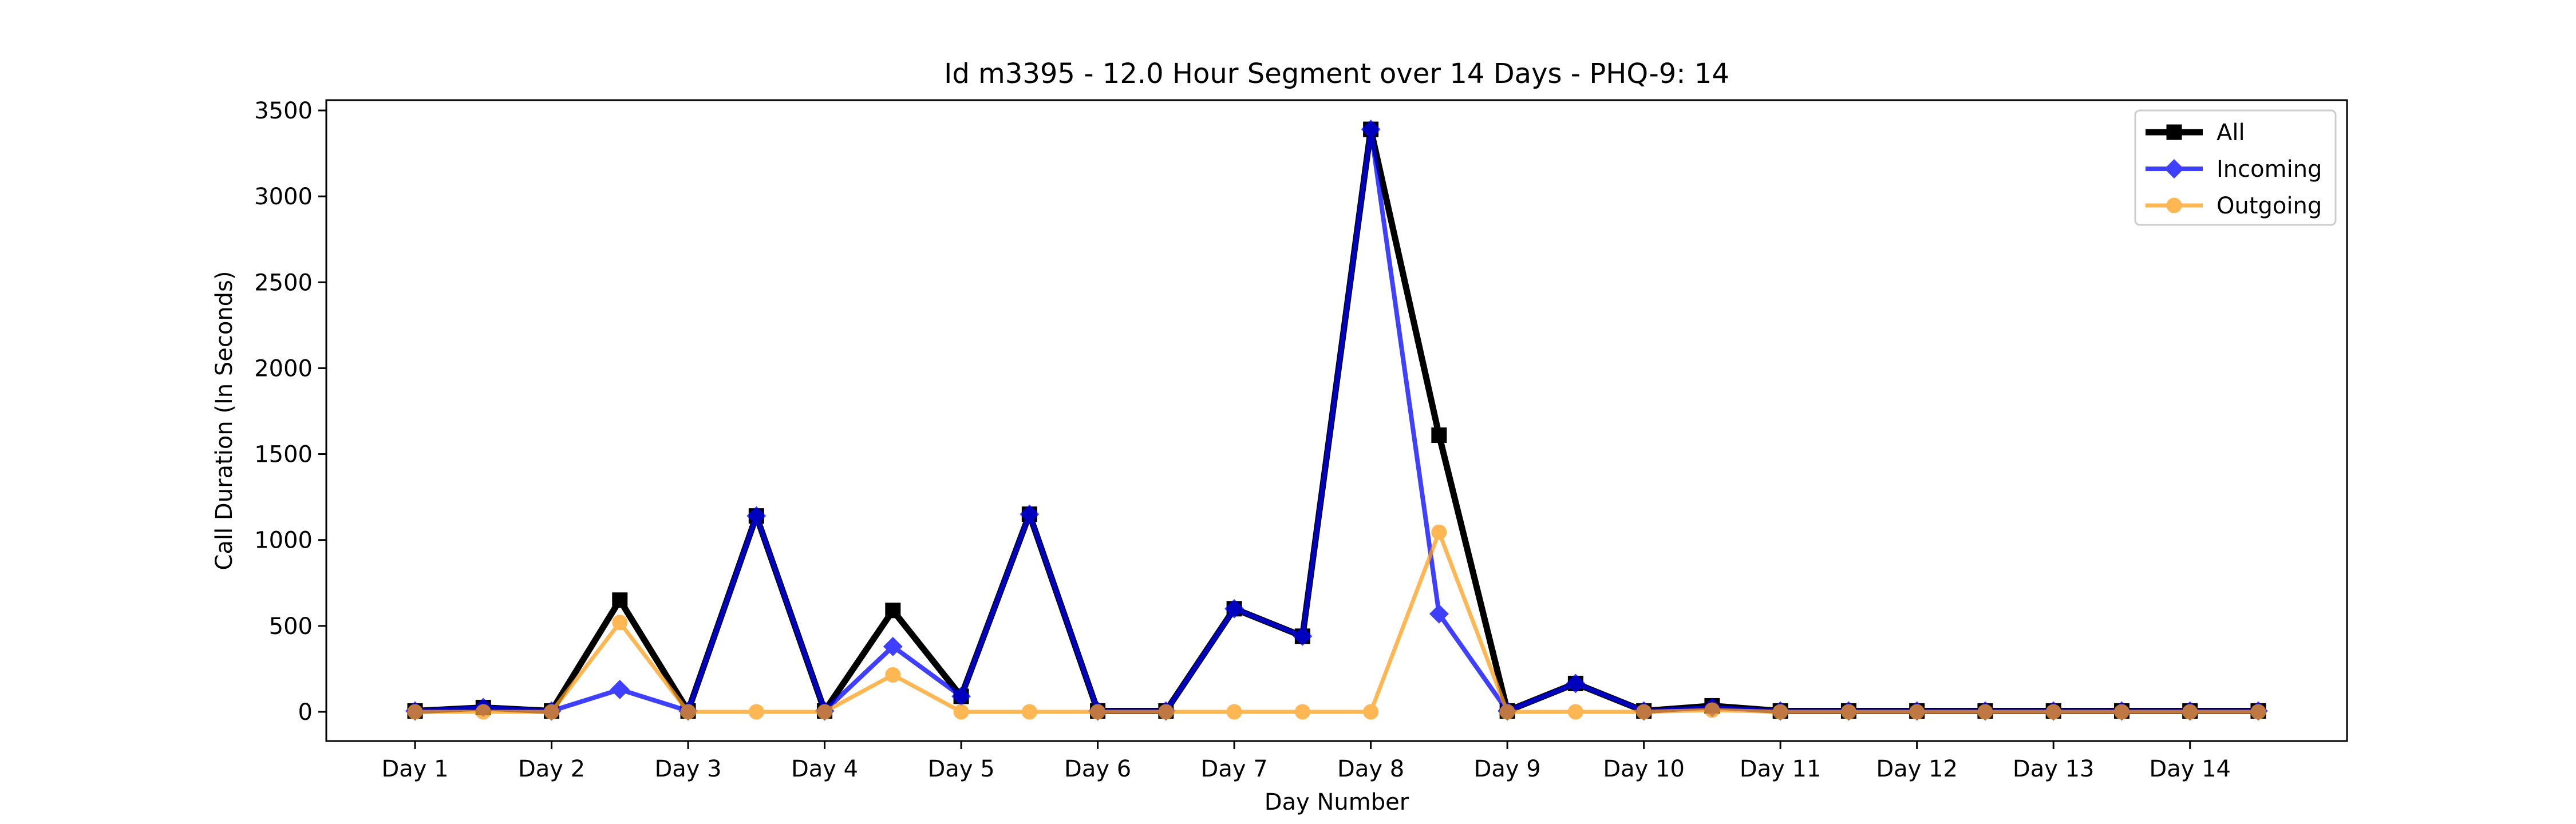  What do you see at coordinates (2190, 769) in the screenshot?
I see `x-tick-label: Day 14` at bounding box center [2190, 769].